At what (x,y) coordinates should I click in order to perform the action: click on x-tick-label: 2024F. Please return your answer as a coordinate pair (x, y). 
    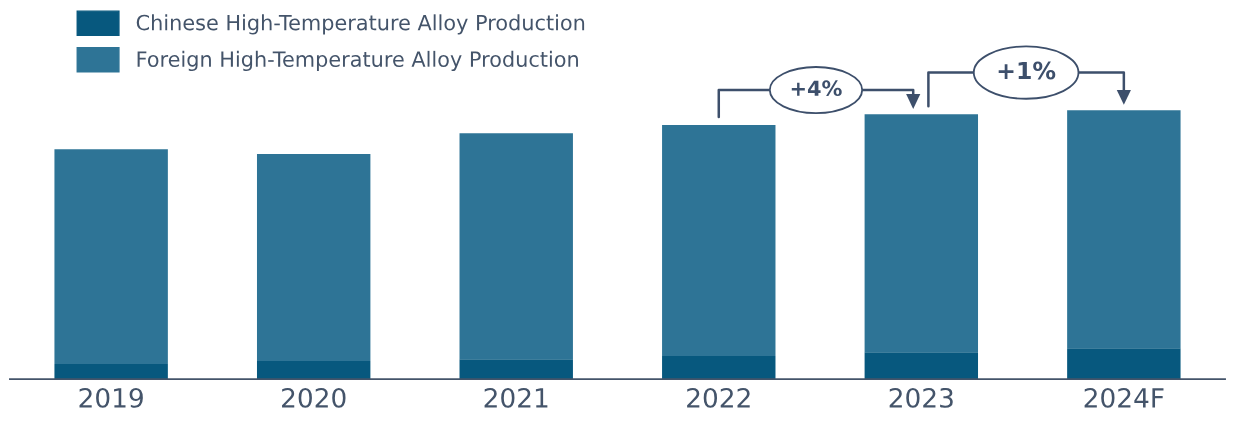
    Looking at the image, I should click on (1124, 397).